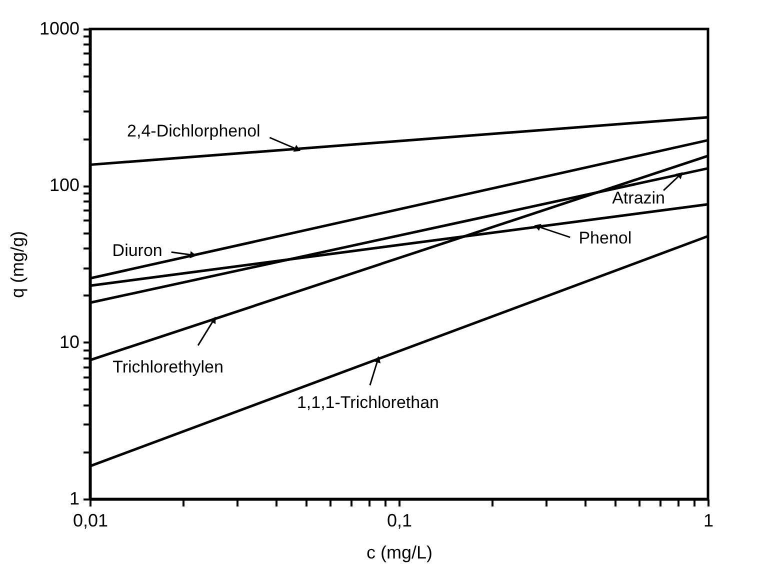 This screenshot has height=575, width=770. Describe the element at coordinates (399, 520) in the screenshot. I see `x-tick-label: 0,1` at that location.